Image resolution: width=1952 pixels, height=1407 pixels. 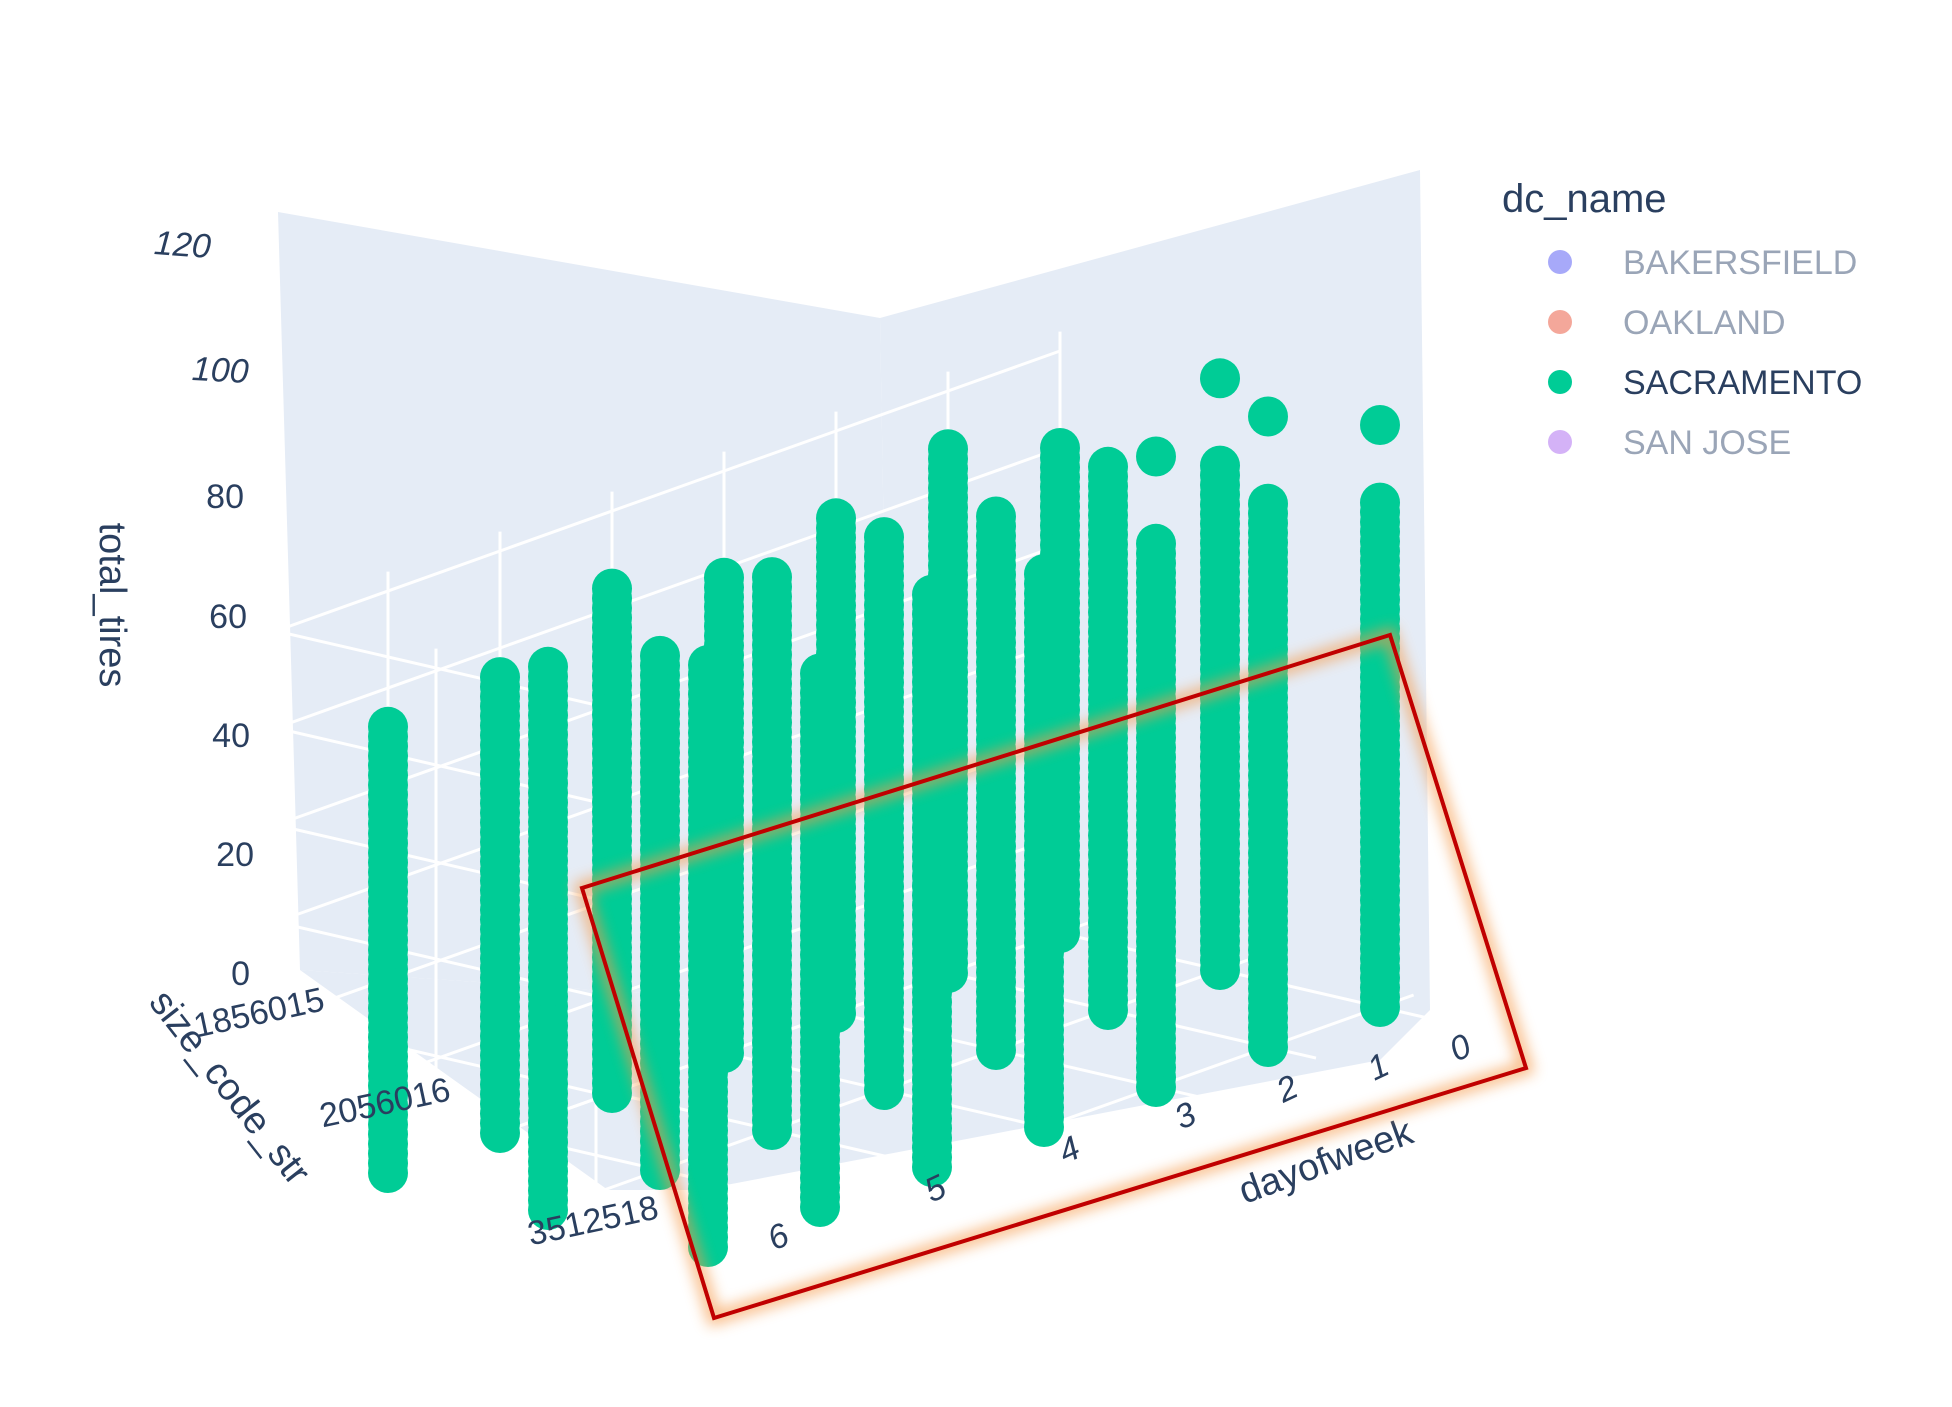 I want to click on x-tick-6: 6, so click(x=778, y=1237).